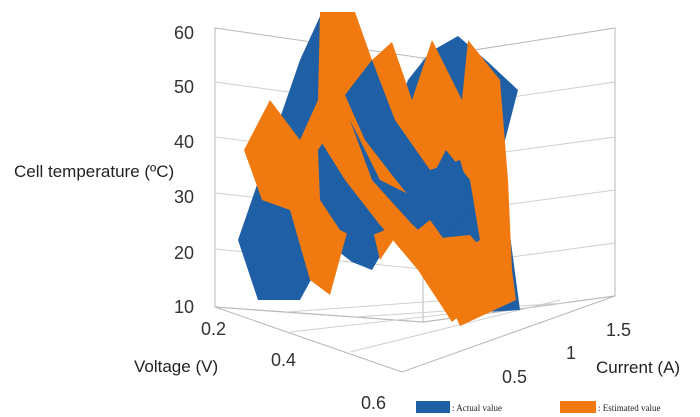 The height and width of the screenshot is (417, 700). What do you see at coordinates (455, 326) in the screenshot?
I see `grid-line-floor-c2` at bounding box center [455, 326].